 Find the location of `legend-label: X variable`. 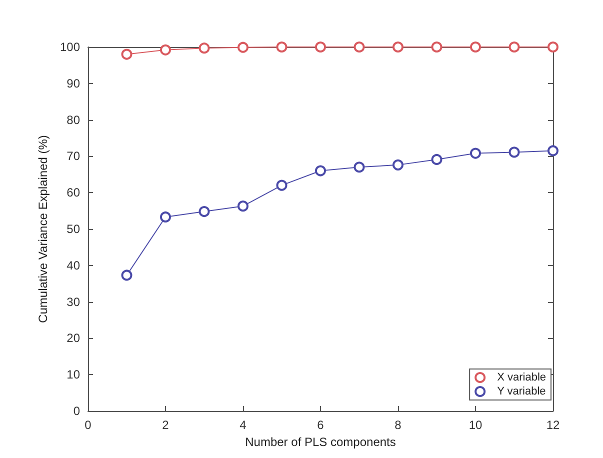

legend-label: X variable is located at coordinates (521, 378).